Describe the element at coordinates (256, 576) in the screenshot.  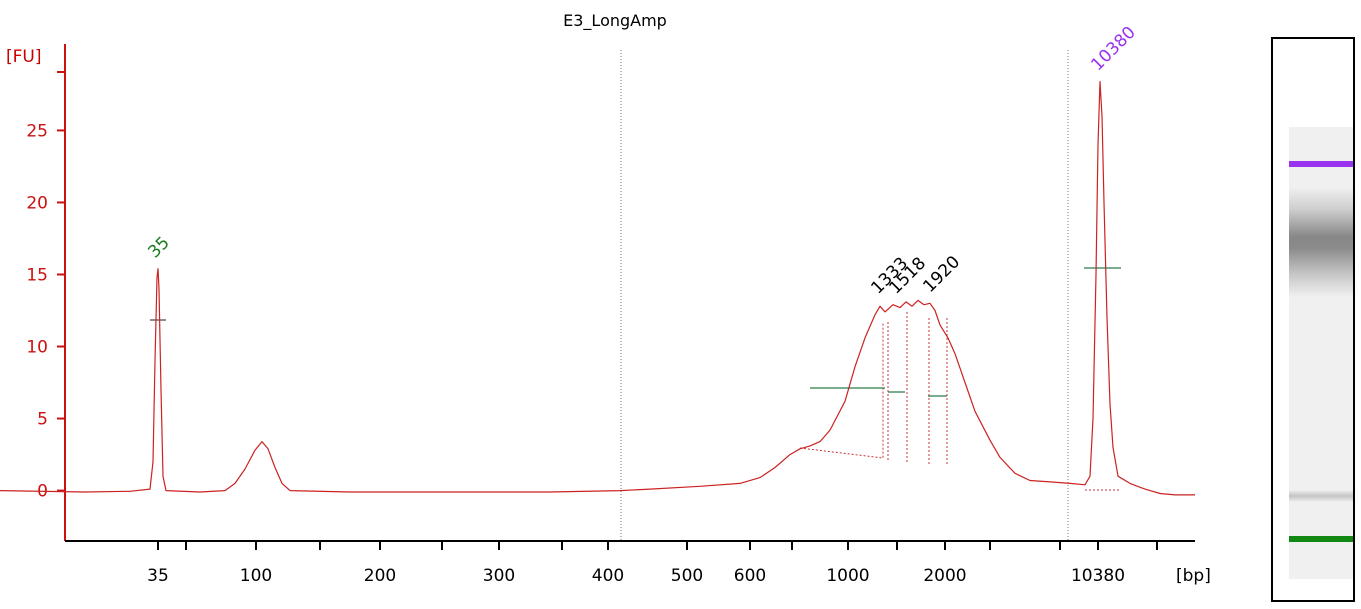
I see `x-tick-label: 100` at that location.